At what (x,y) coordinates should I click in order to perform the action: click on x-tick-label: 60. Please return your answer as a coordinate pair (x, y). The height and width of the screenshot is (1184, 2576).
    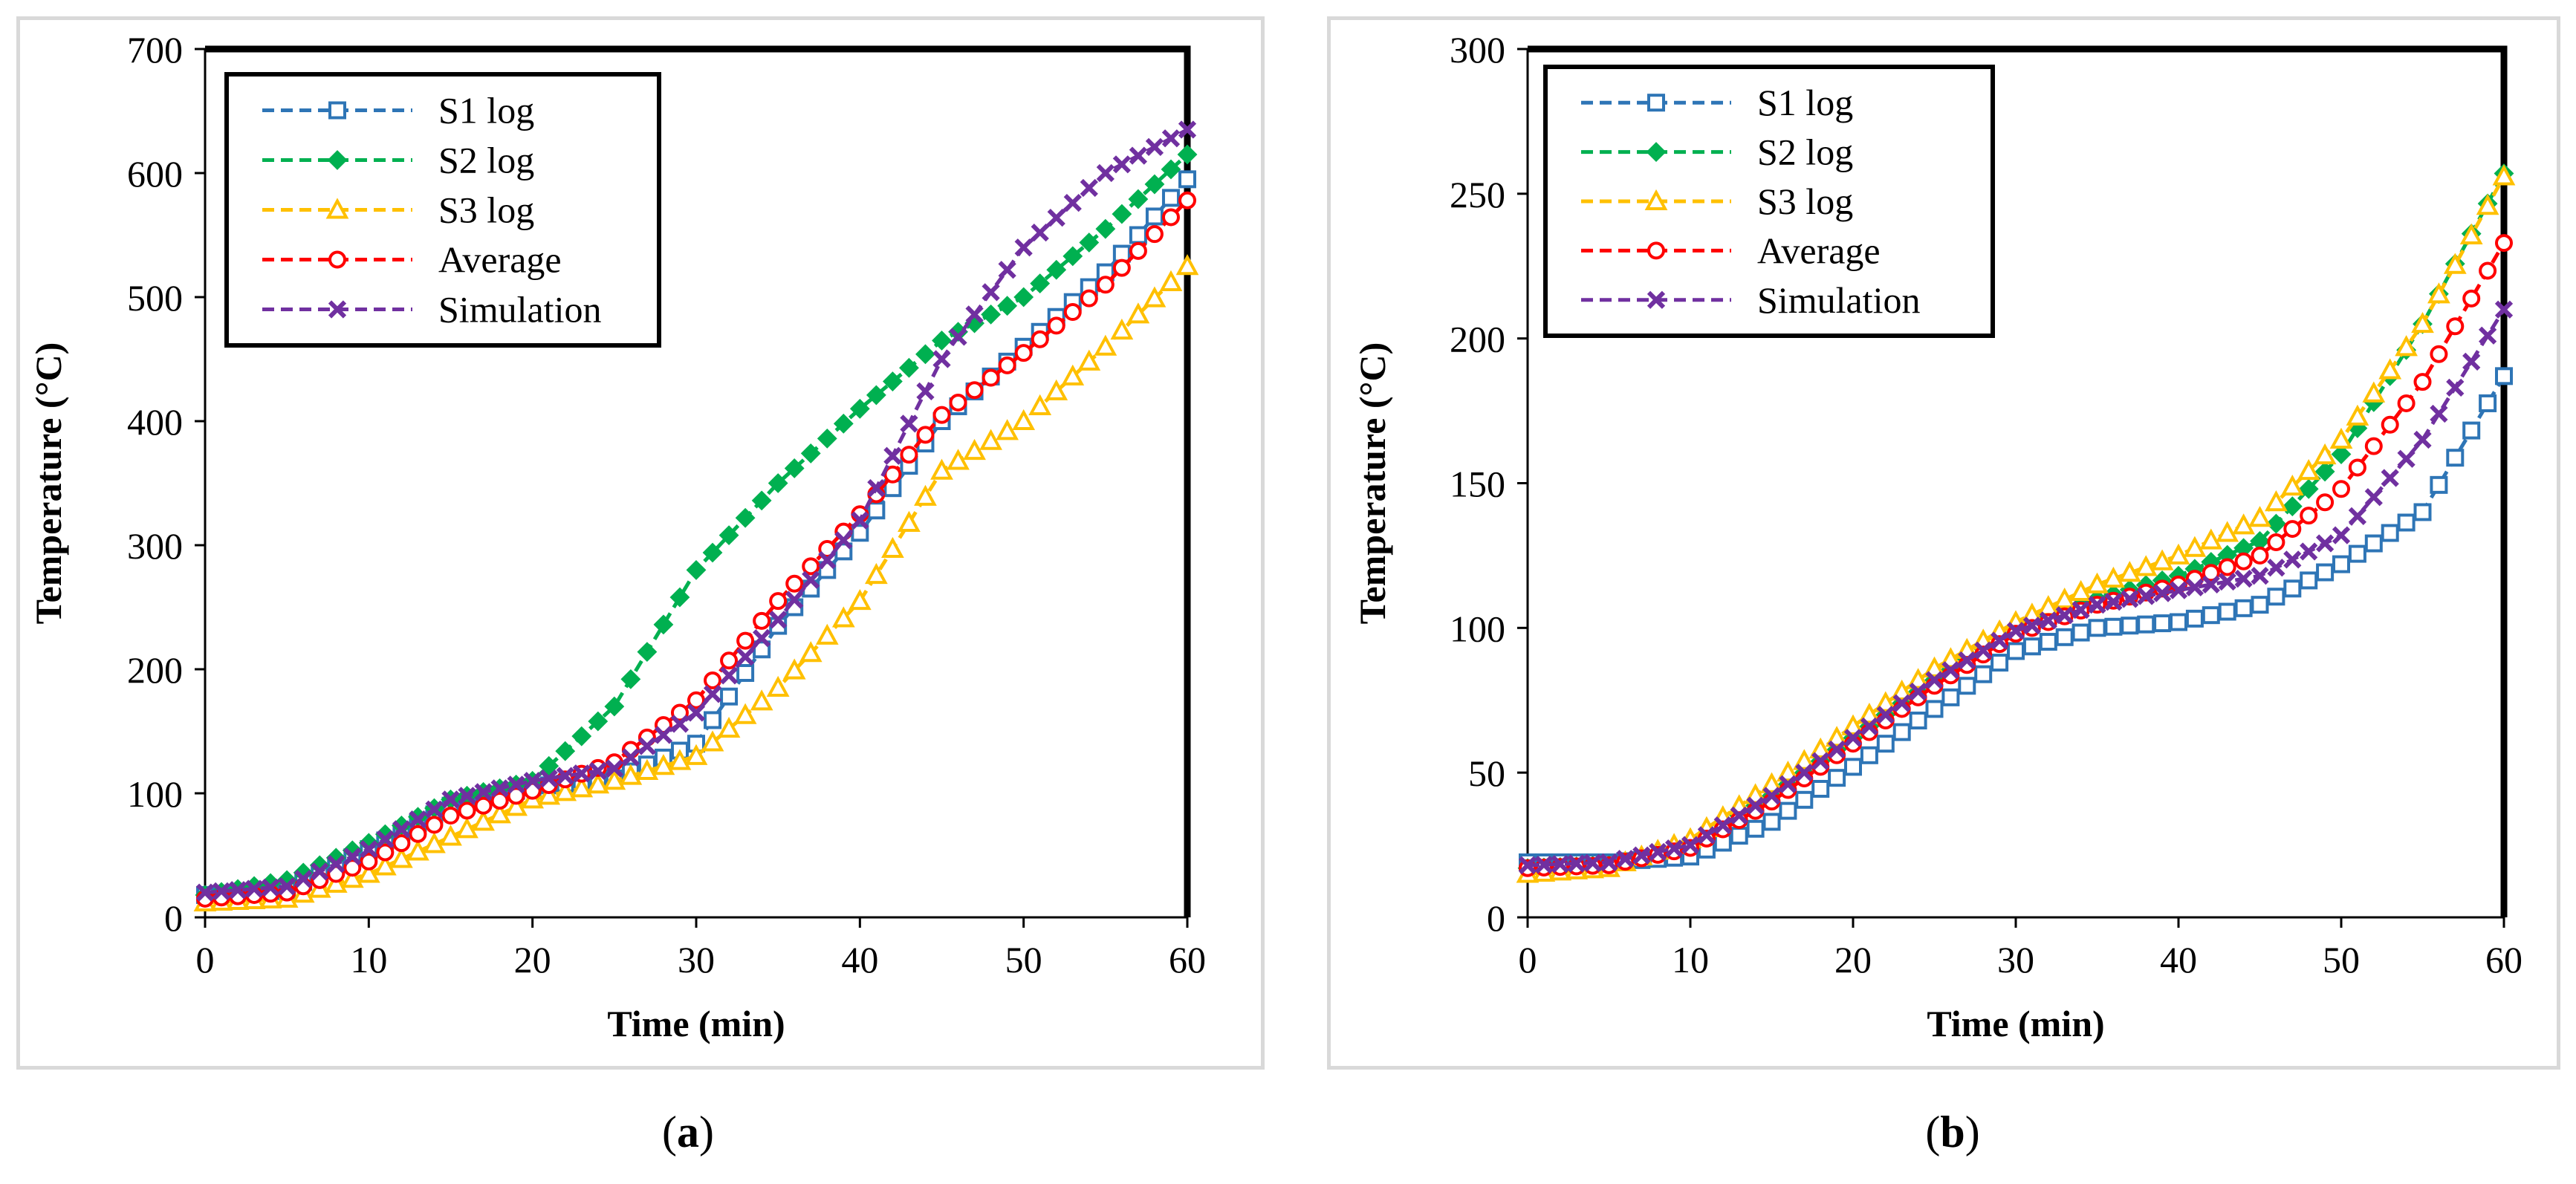
    Looking at the image, I should click on (1187, 959).